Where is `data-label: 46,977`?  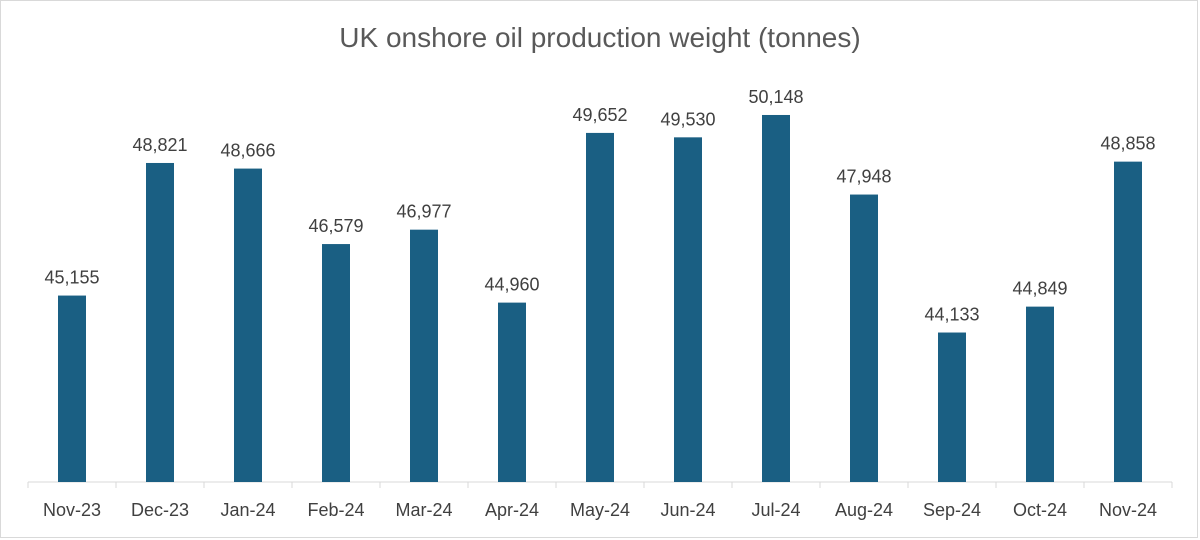 data-label: 46,977 is located at coordinates (423, 212).